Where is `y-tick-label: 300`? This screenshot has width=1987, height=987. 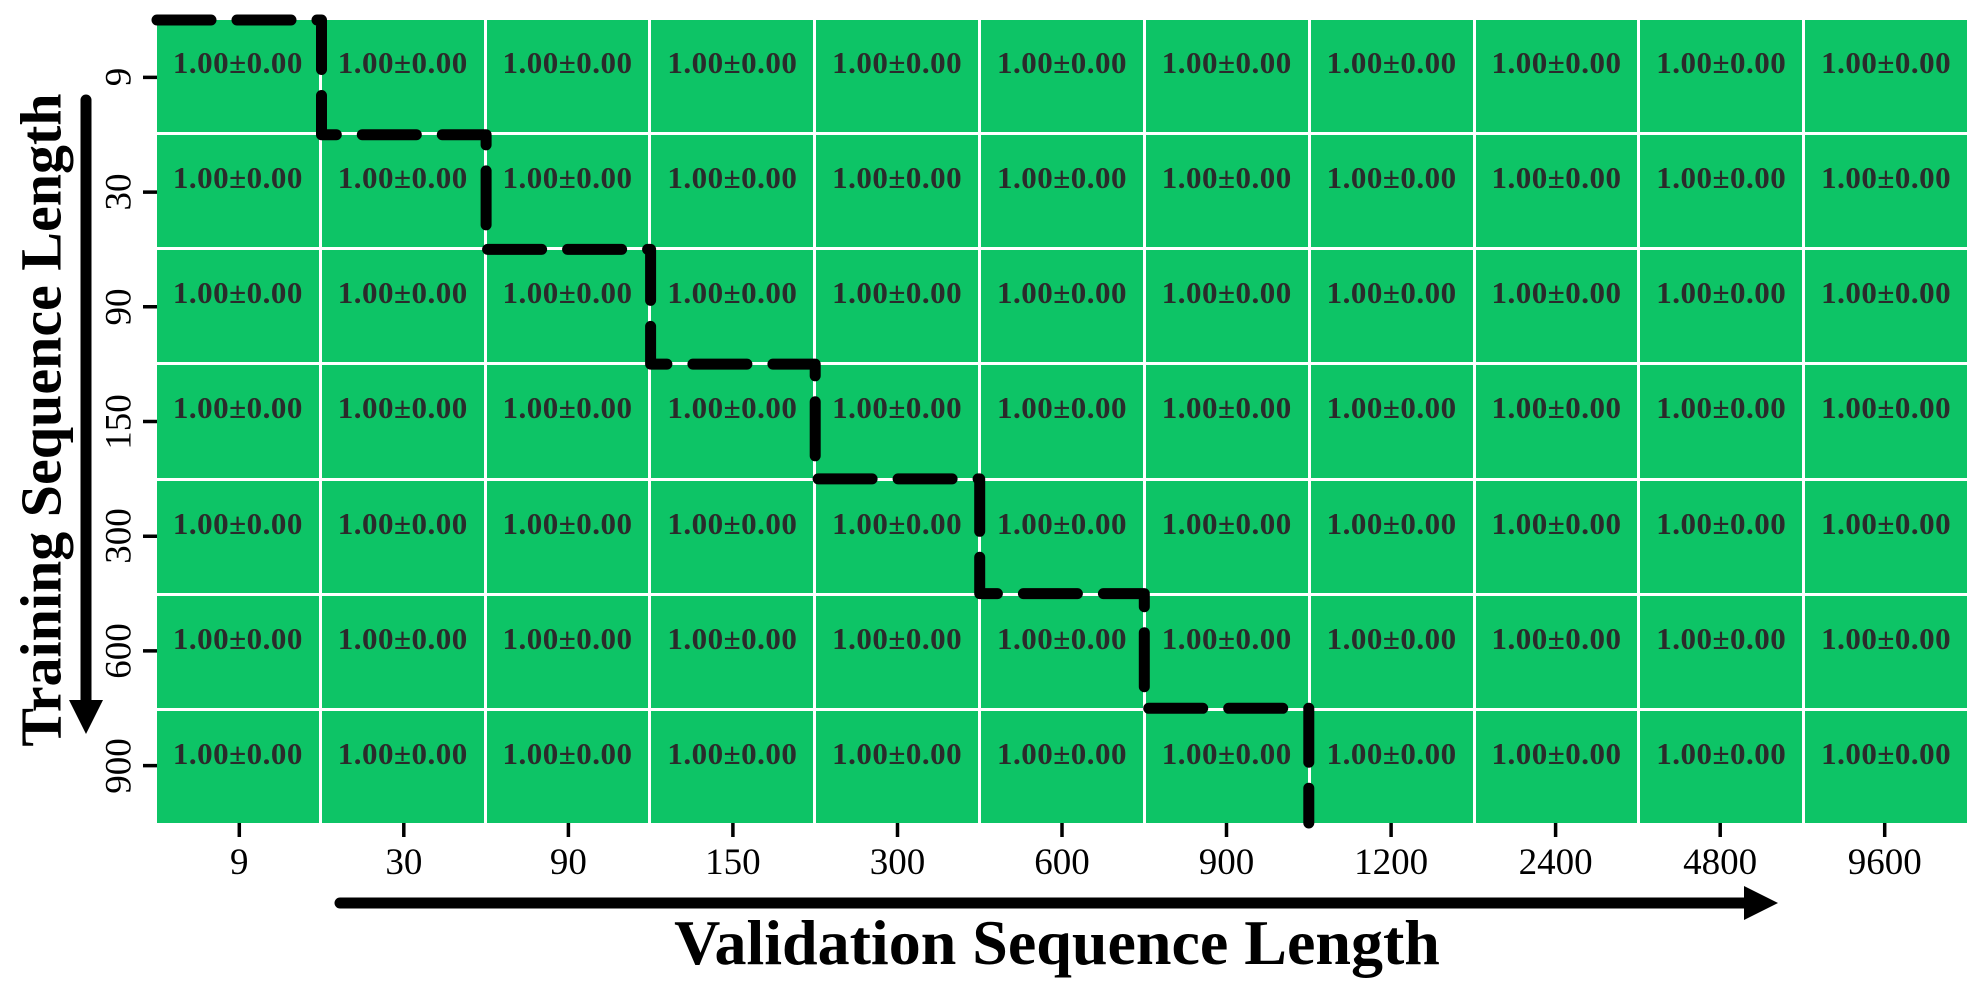
y-tick-label: 300 is located at coordinates (119, 536).